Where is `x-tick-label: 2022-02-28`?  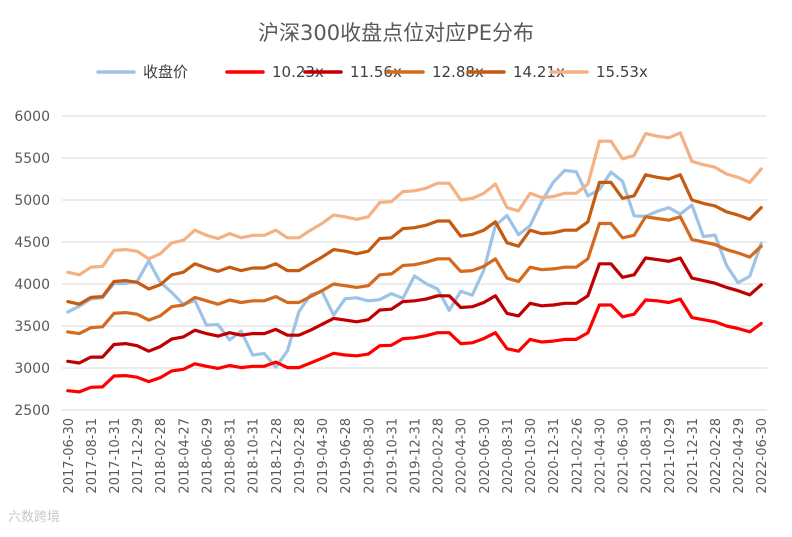
x-tick-label: 2022-02-28 is located at coordinates (716, 456).